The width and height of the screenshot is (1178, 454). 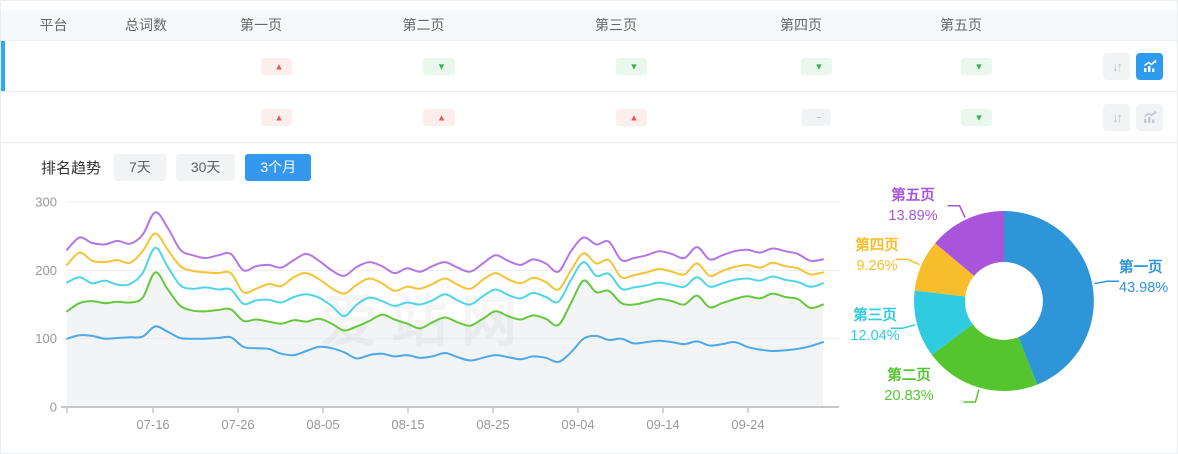 I want to click on table-row: ▲ ▼ ▼ ▼ ▼ ↓↑, so click(x=589, y=66).